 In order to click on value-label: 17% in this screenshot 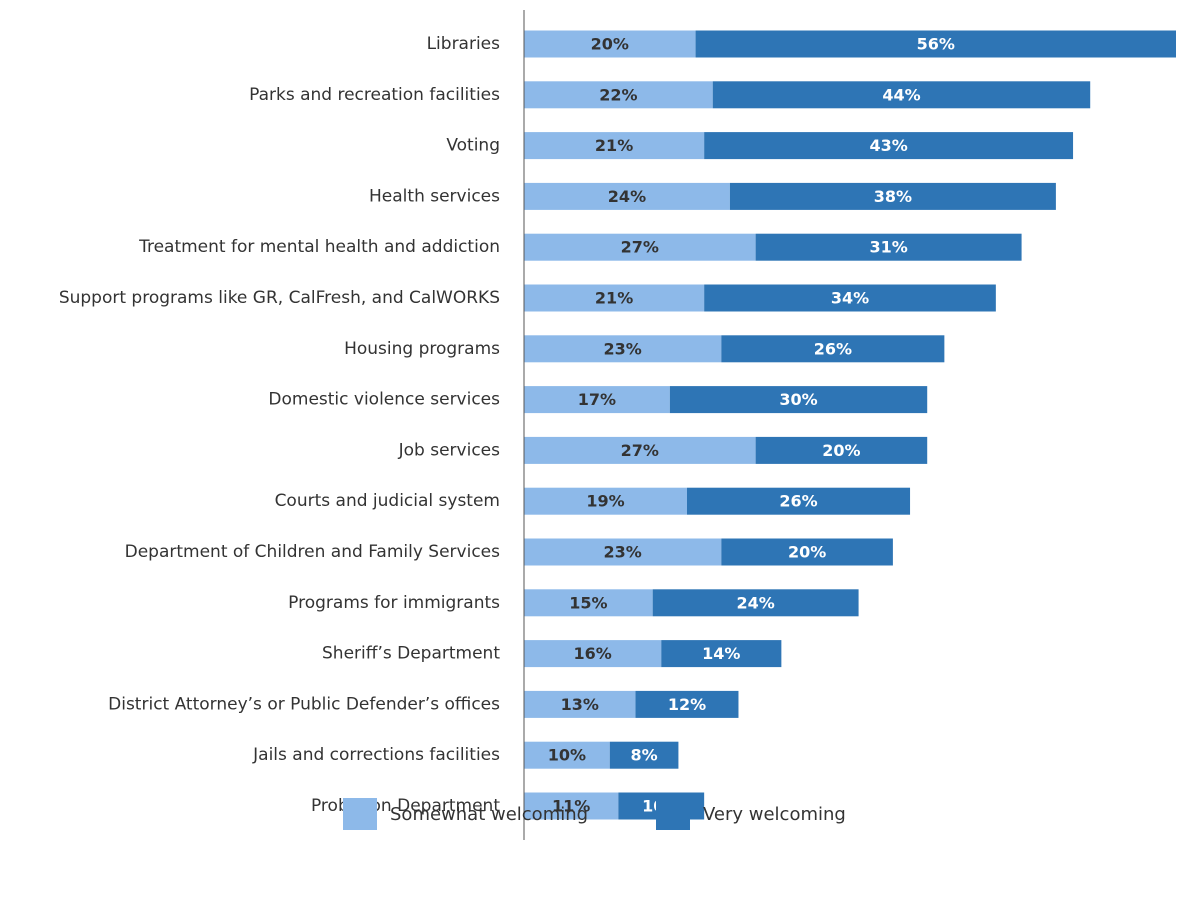, I will do `click(597, 399)`.